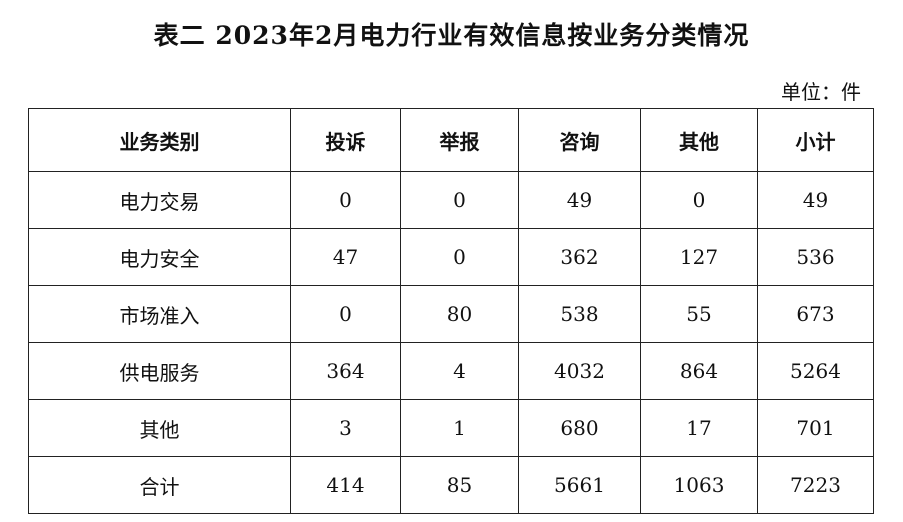  Describe the element at coordinates (579, 314) in the screenshot. I see `cell-inquiry: 538` at that location.